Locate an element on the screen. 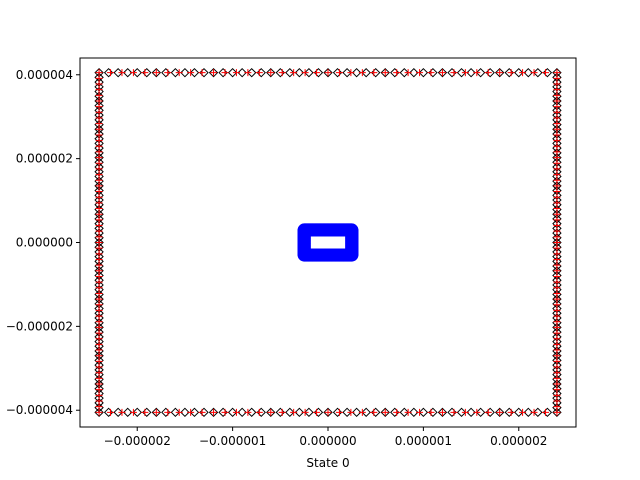  y-tick-label: 0.000004 is located at coordinates (44, 75).